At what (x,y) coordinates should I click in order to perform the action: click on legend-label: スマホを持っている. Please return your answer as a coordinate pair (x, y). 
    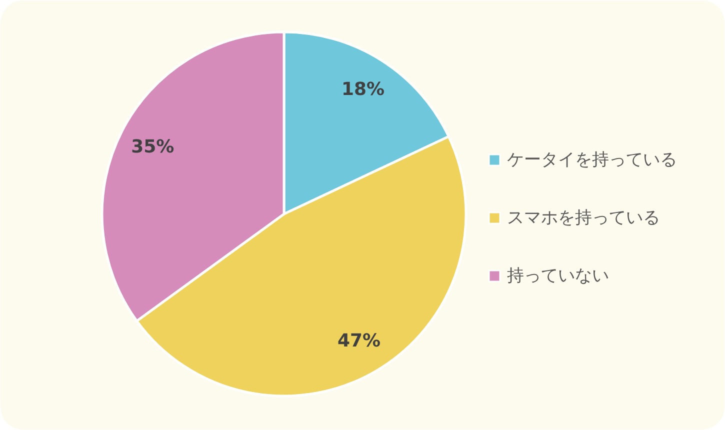
    Looking at the image, I should click on (583, 218).